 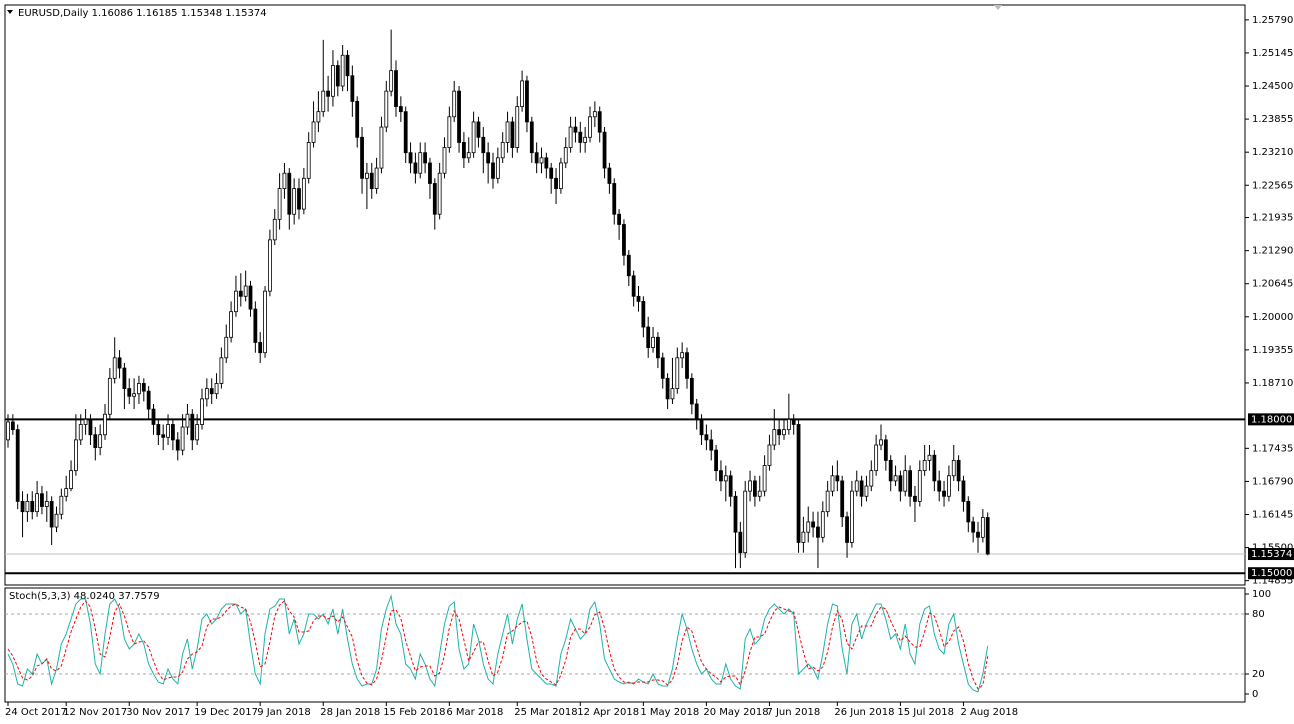 What do you see at coordinates (284, 712) in the screenshot?
I see `x-tick-label: 9 Jan 2018` at bounding box center [284, 712].